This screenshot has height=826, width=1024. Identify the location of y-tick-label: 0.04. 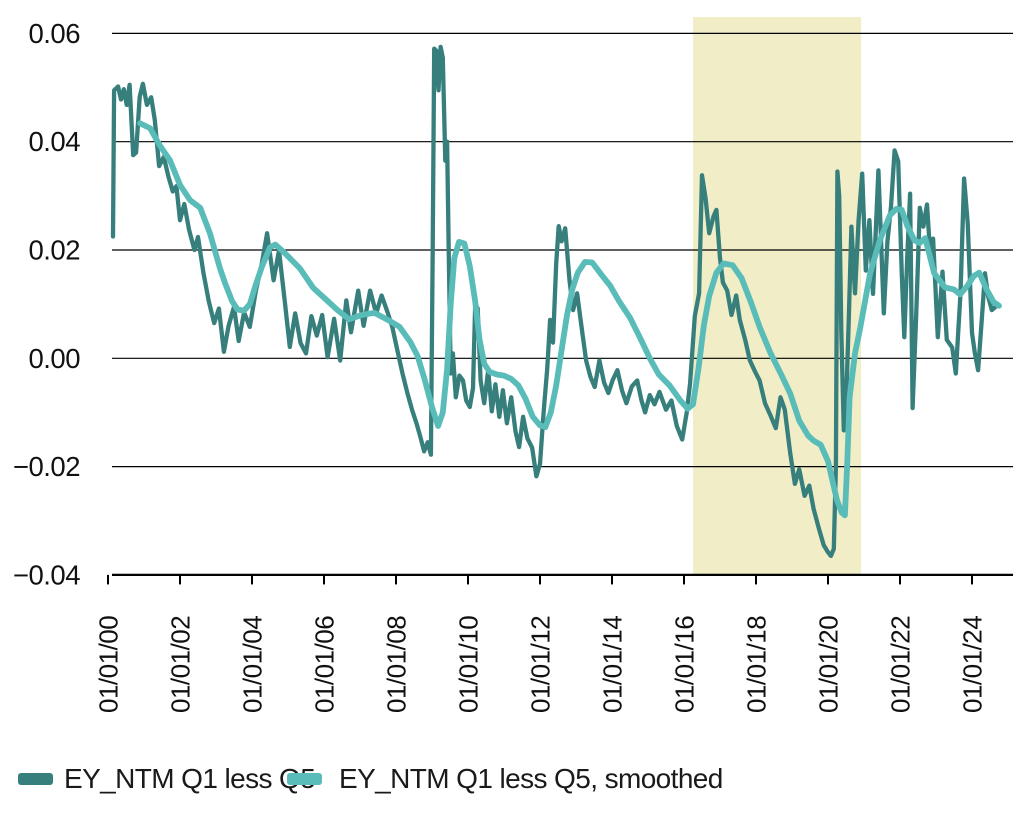
(54, 141).